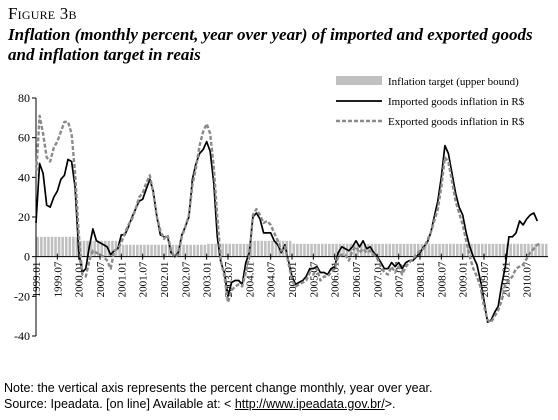 The image size is (558, 420). Describe the element at coordinates (272, 279) in the screenshot. I see `x-tick-label: 2004.07` at that location.